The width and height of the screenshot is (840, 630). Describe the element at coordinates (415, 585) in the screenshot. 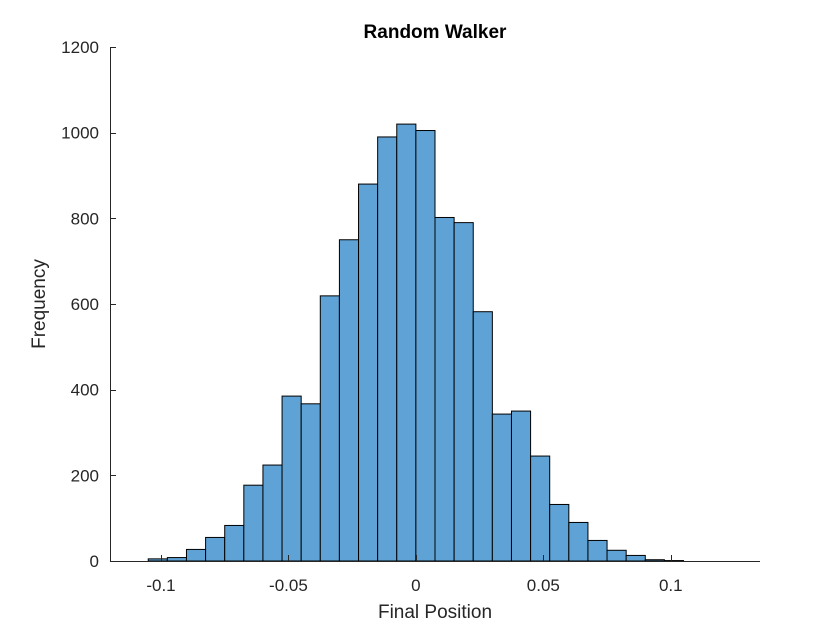

I see `x-tick-label: 0` at that location.